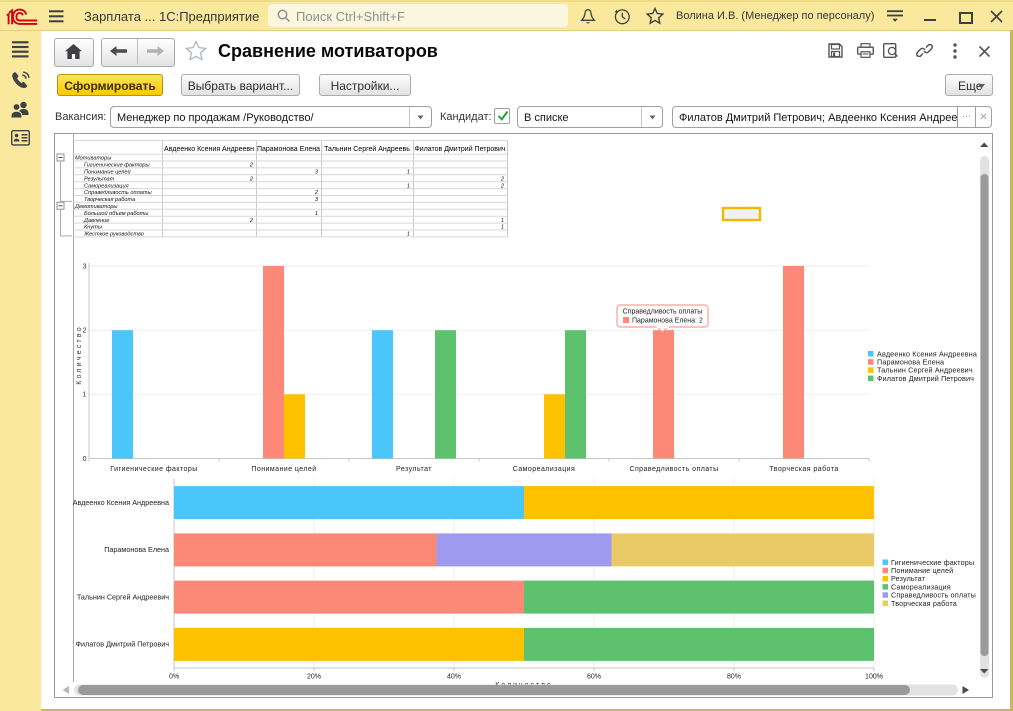 This screenshot has height=711, width=1013. What do you see at coordinates (667, 321) in the screenshot?
I see `svg-text: Парамонова Елена: 2` at bounding box center [667, 321].